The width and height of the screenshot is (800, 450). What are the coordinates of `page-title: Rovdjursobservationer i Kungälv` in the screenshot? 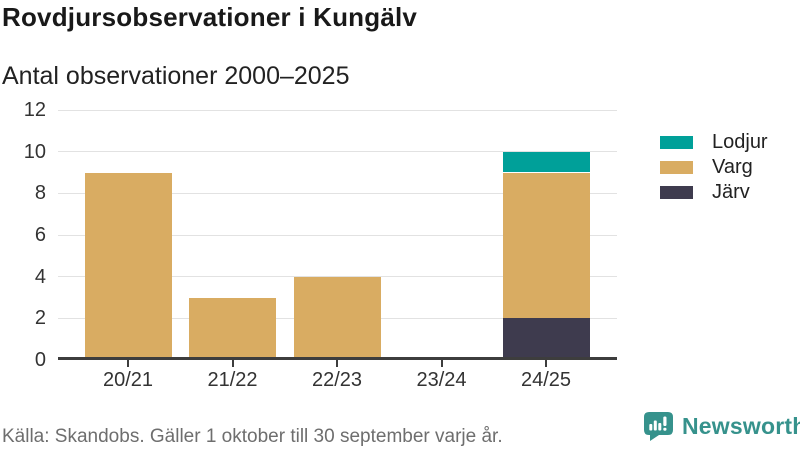 It's located at (210, 17).